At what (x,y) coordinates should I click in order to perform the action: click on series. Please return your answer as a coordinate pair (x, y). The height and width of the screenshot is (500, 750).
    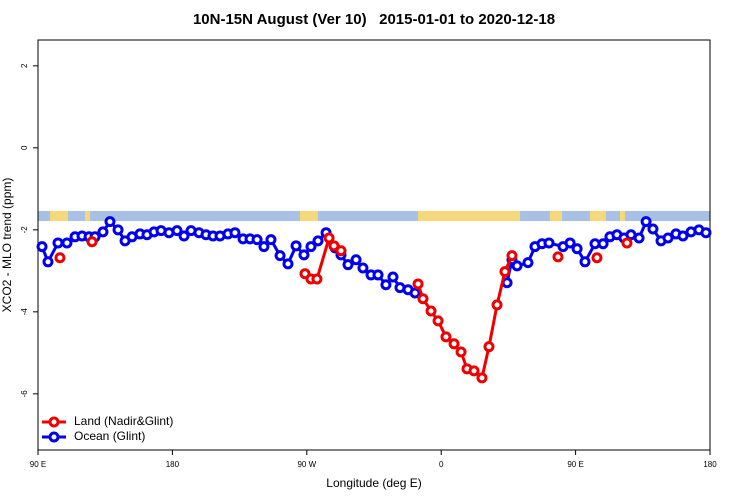
    Looking at the image, I should click on (374, 257).